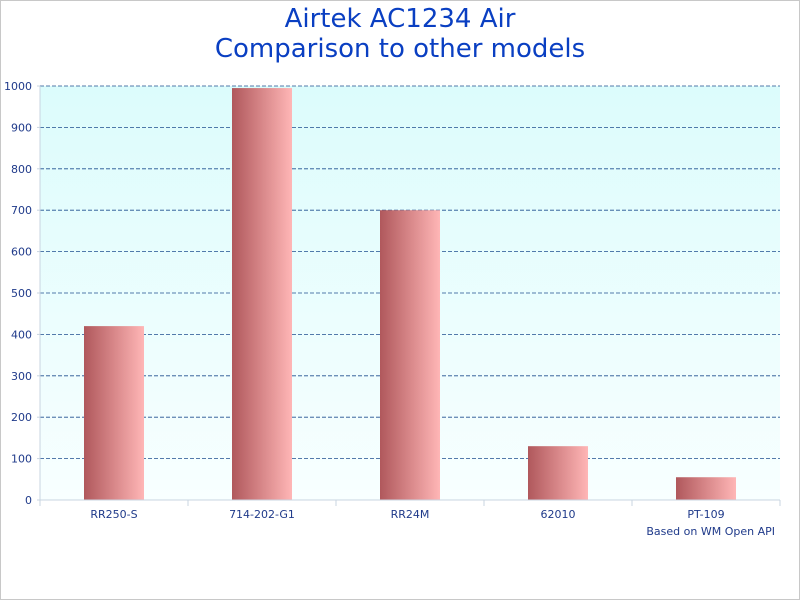 The image size is (800, 600). What do you see at coordinates (262, 294) in the screenshot?
I see `bar-714-202-G1` at bounding box center [262, 294].